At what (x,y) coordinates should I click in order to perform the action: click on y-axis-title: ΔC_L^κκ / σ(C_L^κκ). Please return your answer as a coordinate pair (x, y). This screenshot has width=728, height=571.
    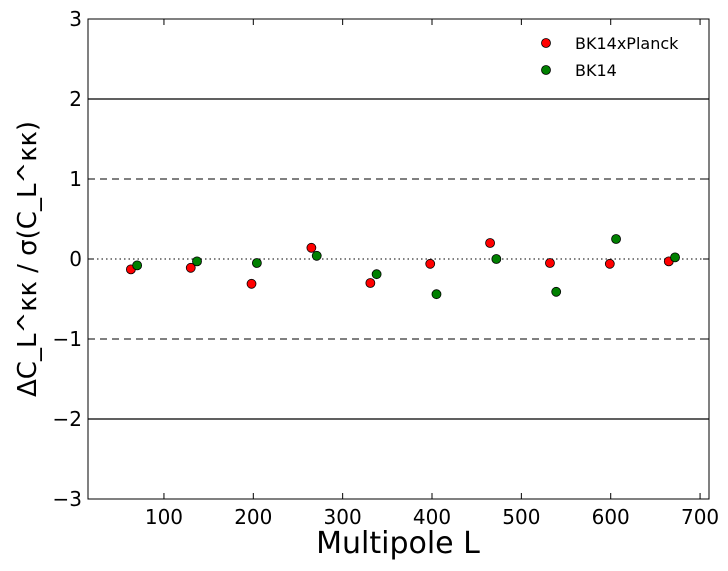
    Looking at the image, I should click on (28, 259).